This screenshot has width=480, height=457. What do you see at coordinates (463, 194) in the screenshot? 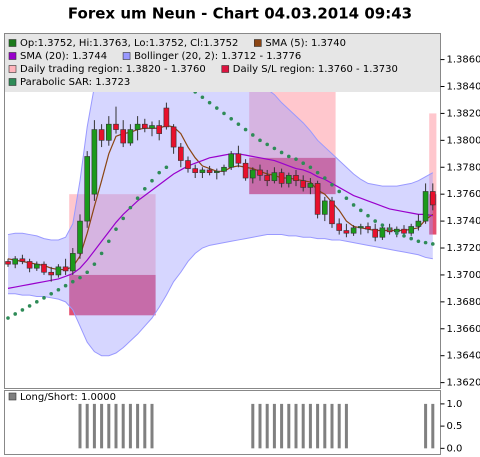
I see `y-tick-label: 1.3760` at bounding box center [463, 194].